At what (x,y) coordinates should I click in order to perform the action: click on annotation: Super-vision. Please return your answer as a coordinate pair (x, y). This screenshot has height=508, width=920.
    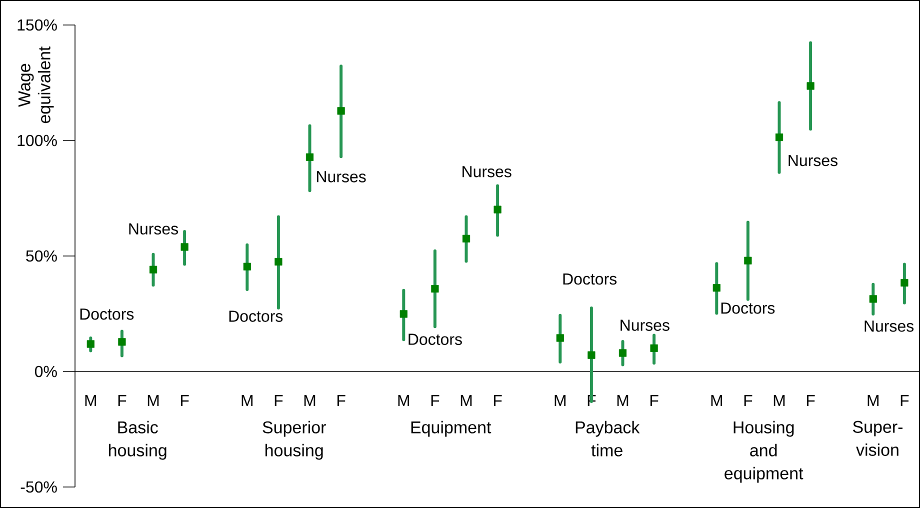
    Looking at the image, I should click on (877, 438).